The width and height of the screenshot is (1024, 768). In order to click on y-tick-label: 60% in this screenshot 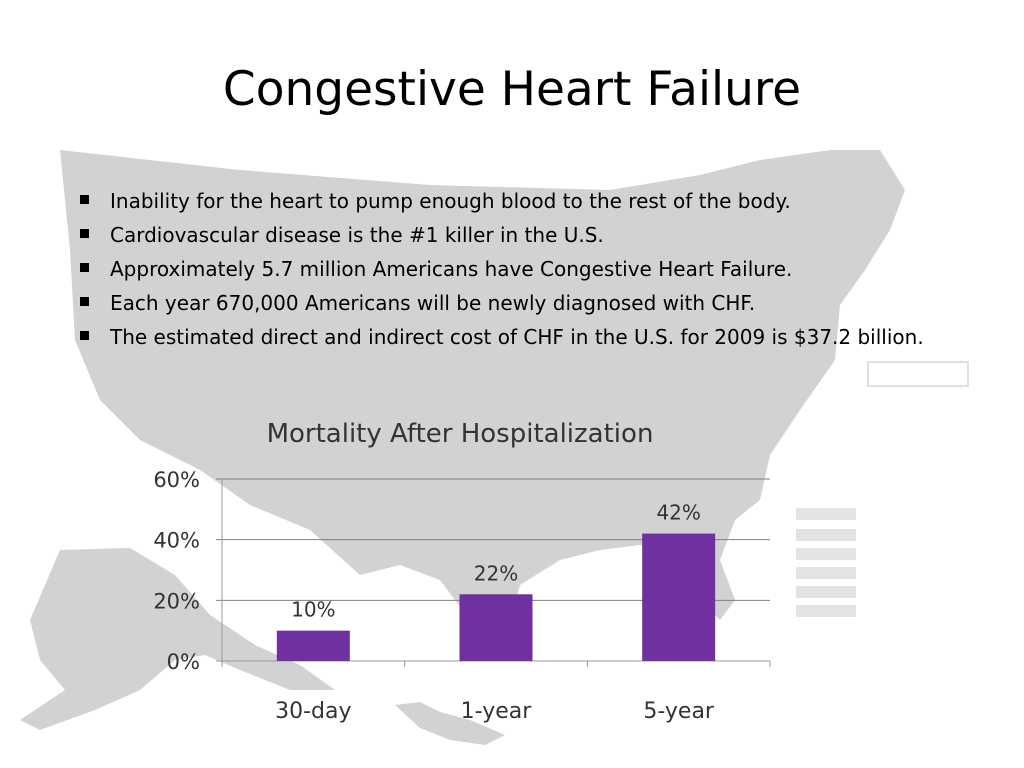, I will do `click(176, 480)`.